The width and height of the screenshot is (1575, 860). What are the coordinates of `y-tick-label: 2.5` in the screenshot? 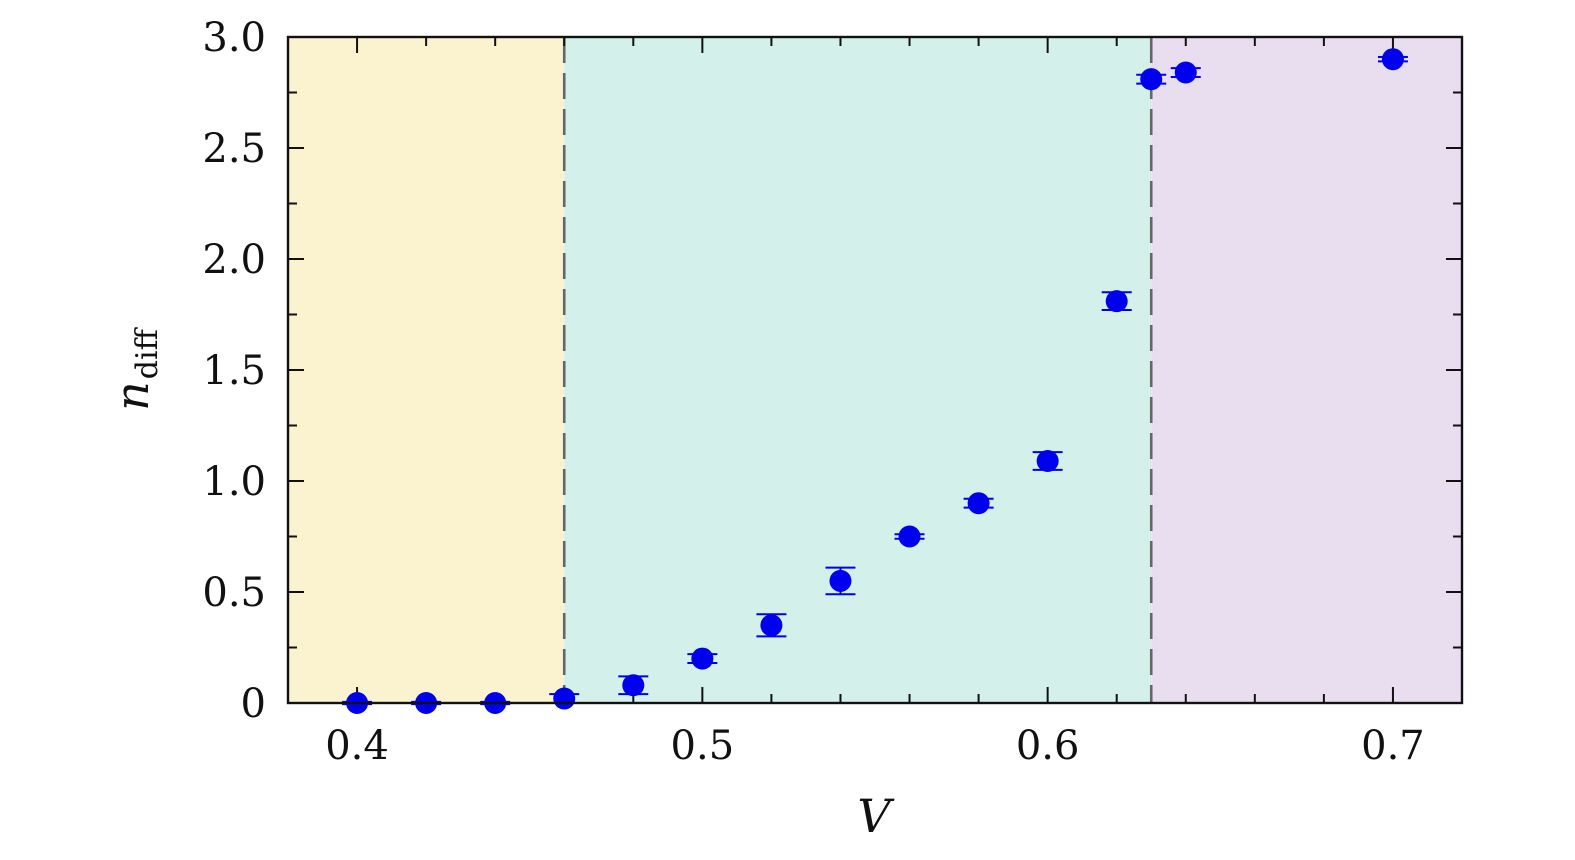 It's located at (234, 149).